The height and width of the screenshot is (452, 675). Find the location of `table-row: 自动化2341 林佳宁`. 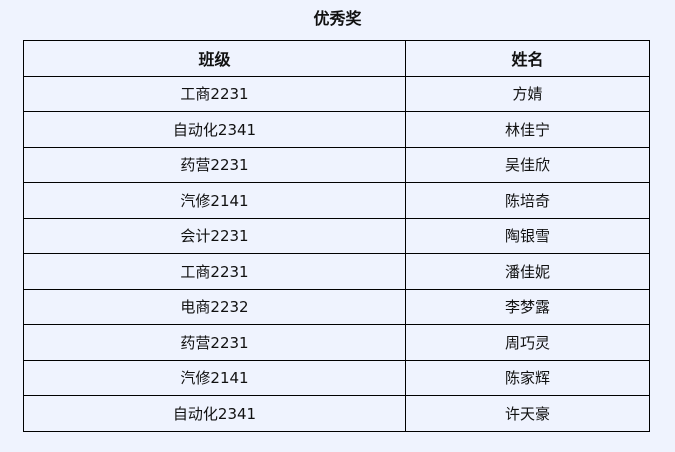

table-row: 自动化2341 林佳宁 is located at coordinates (336, 129).